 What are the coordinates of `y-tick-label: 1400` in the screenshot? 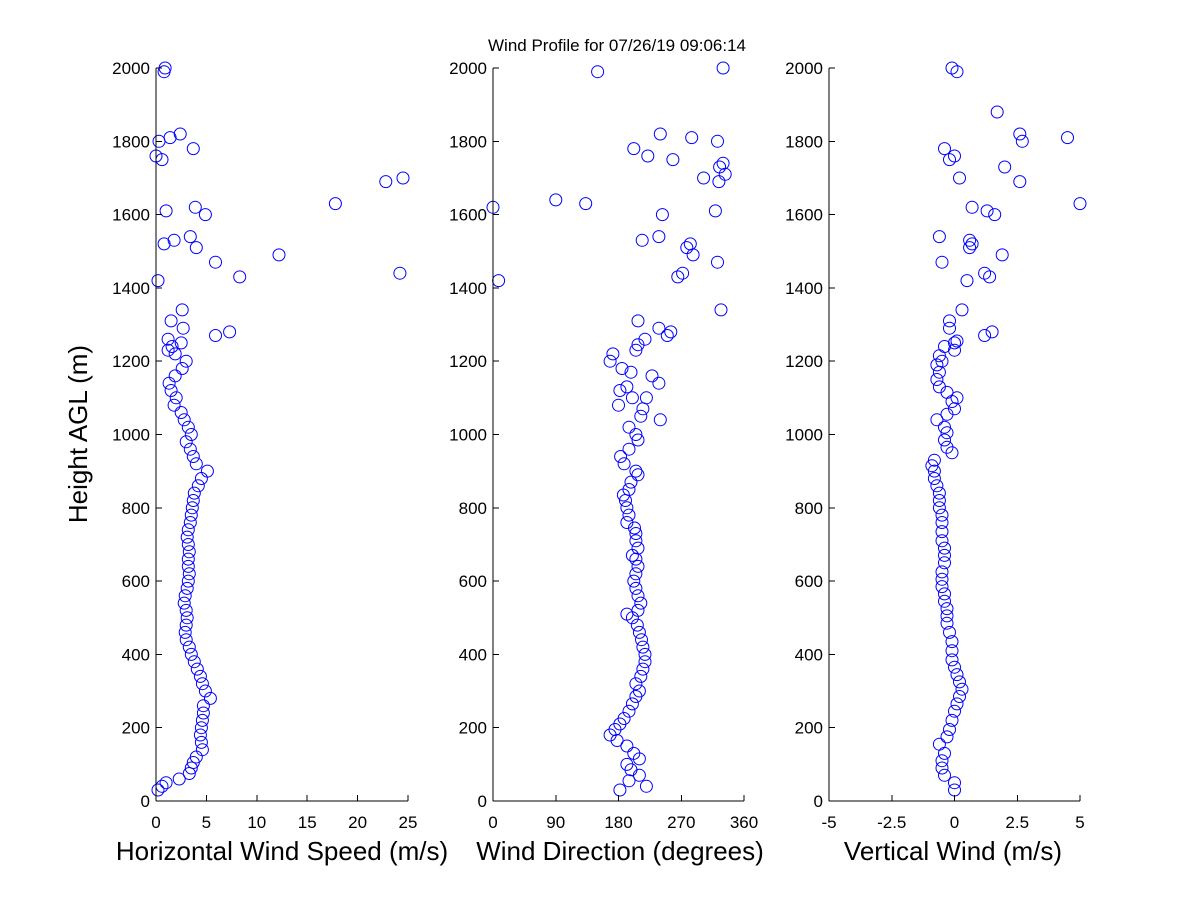 It's located at (468, 288).